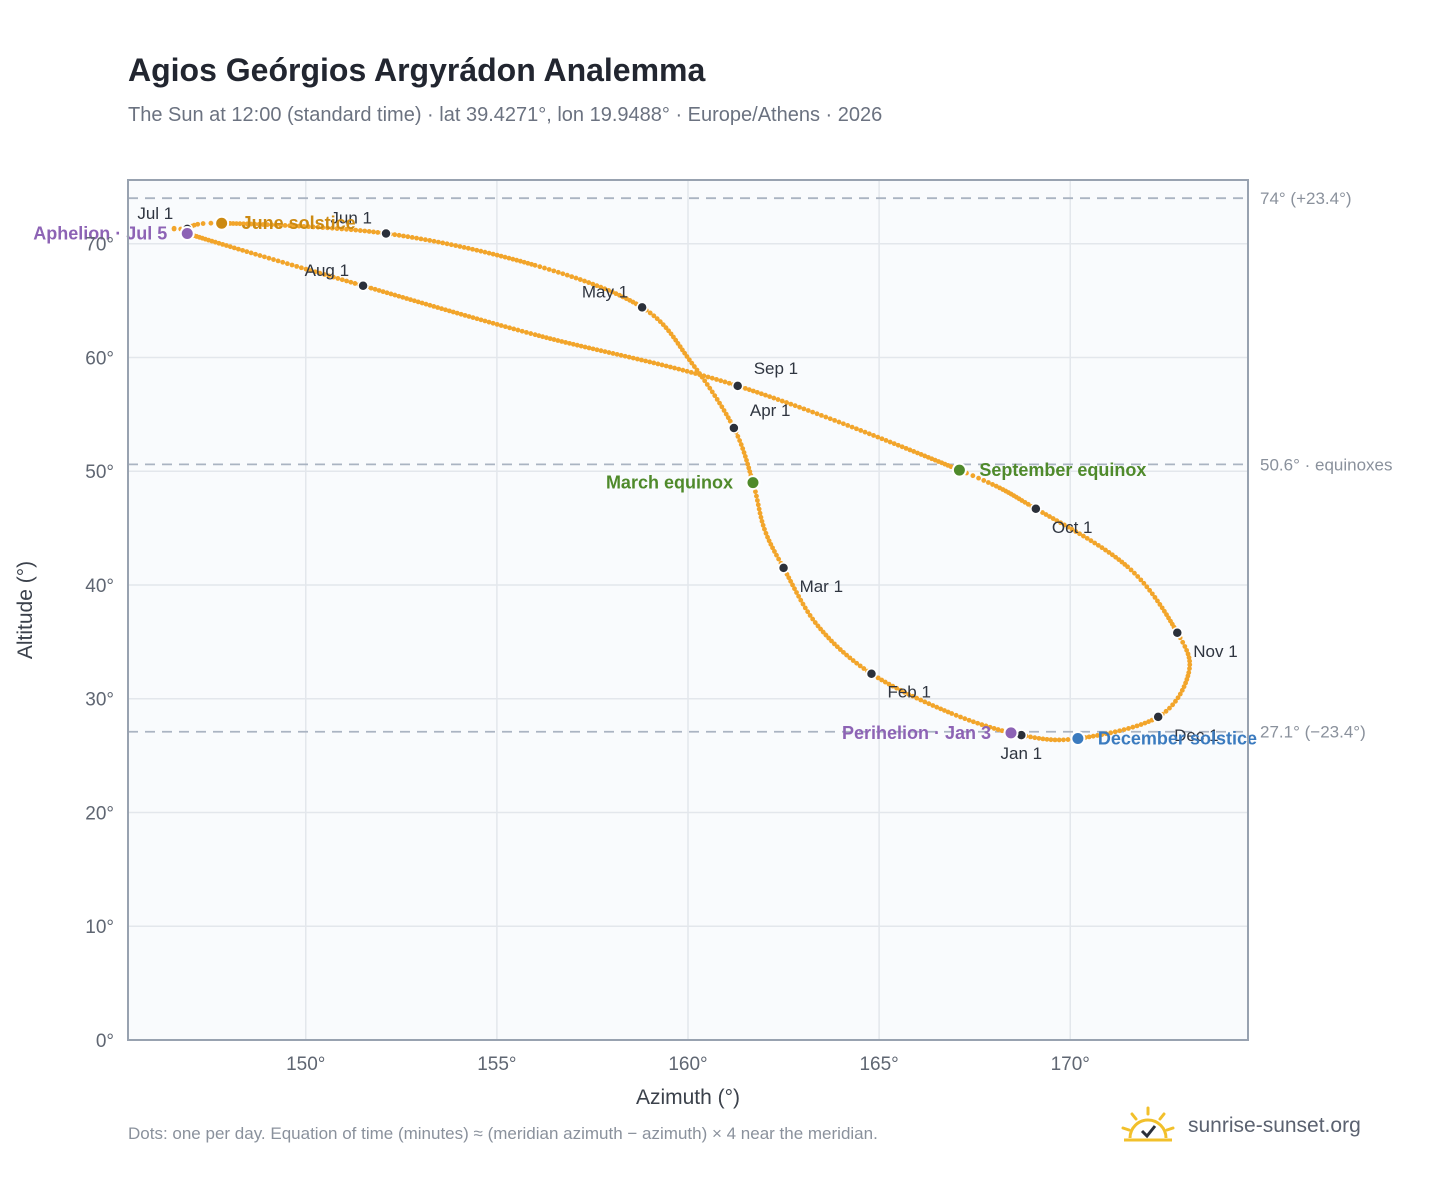 The height and width of the screenshot is (1188, 1448). I want to click on reference-line-label: 74° (+23.4°), so click(1306, 198).